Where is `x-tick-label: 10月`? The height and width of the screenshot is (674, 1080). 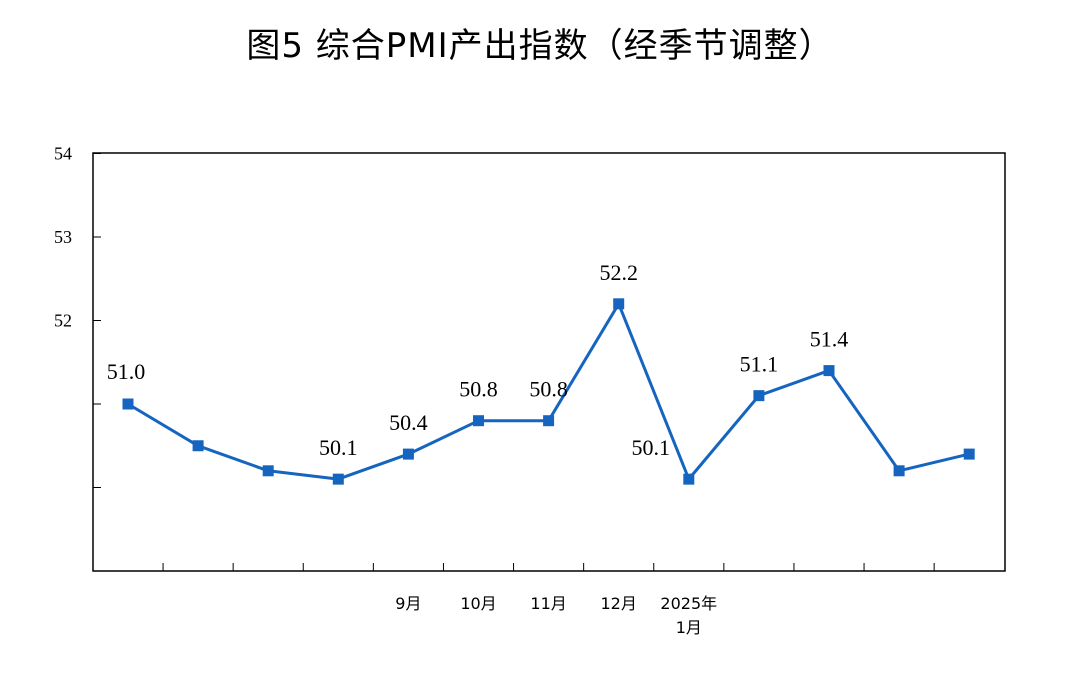 x-tick-label: 10月 is located at coordinates (478, 603).